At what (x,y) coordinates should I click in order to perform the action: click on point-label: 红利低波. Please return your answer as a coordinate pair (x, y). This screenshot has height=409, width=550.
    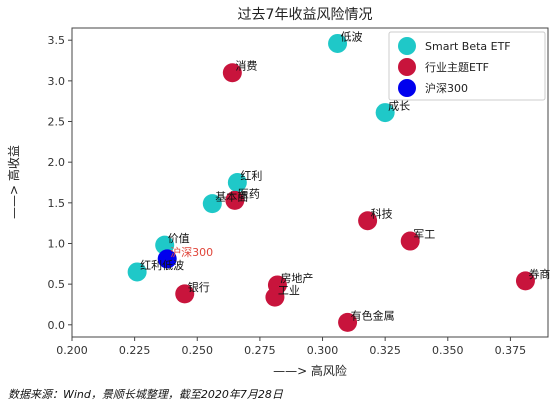
    Looking at the image, I should click on (162, 265).